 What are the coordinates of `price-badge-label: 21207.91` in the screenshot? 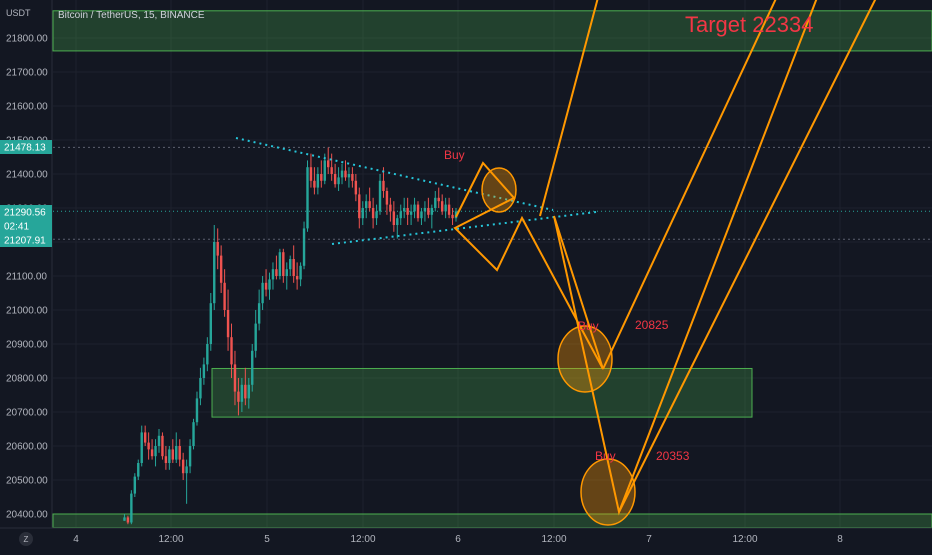 It's located at (25, 241).